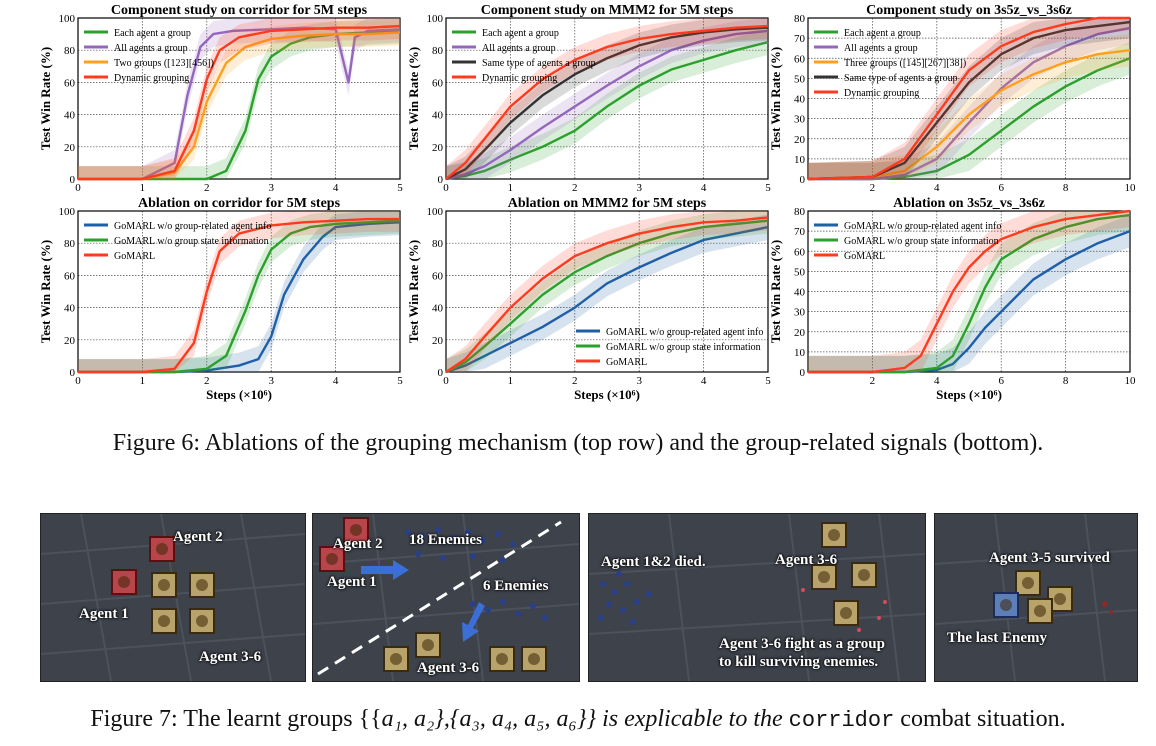  What do you see at coordinates (1131, 381) in the screenshot?
I see `x-tick-label: 10` at bounding box center [1131, 381].